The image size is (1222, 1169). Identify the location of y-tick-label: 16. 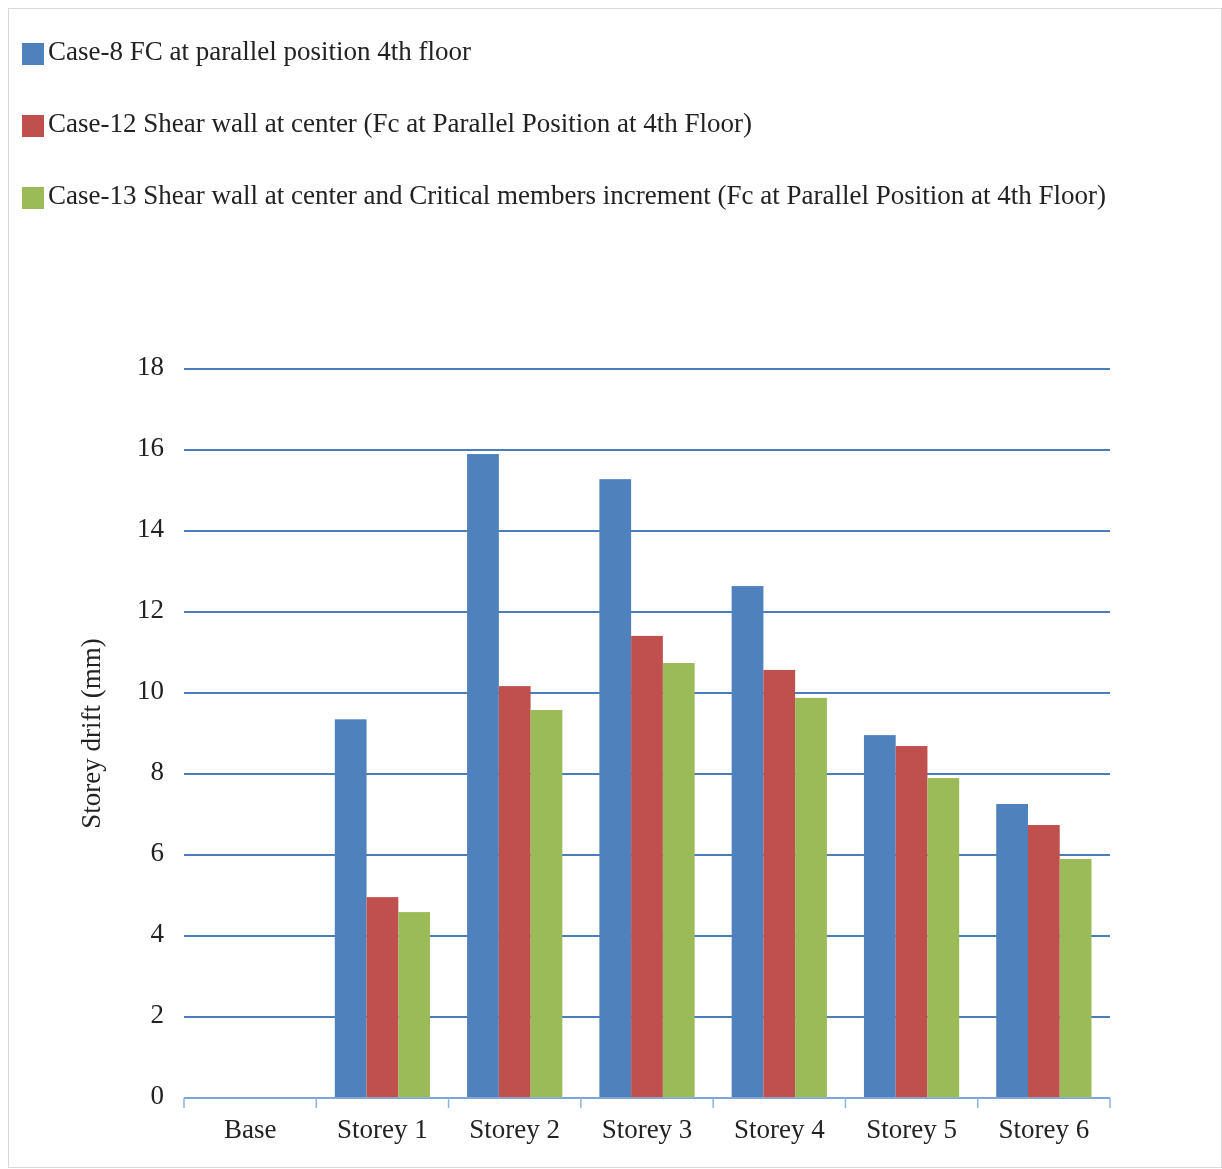
(150, 447).